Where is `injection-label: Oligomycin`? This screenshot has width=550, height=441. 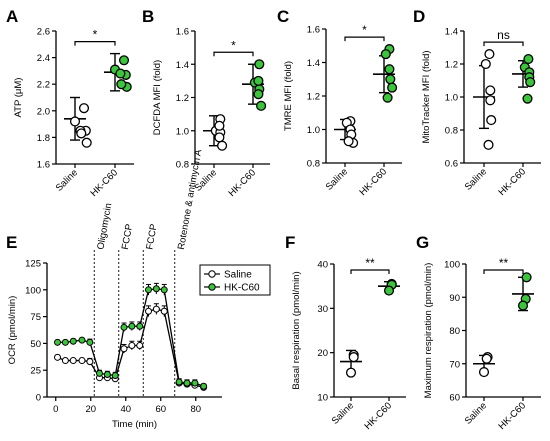
injection-label: Oligomycin is located at coordinates (104, 226).